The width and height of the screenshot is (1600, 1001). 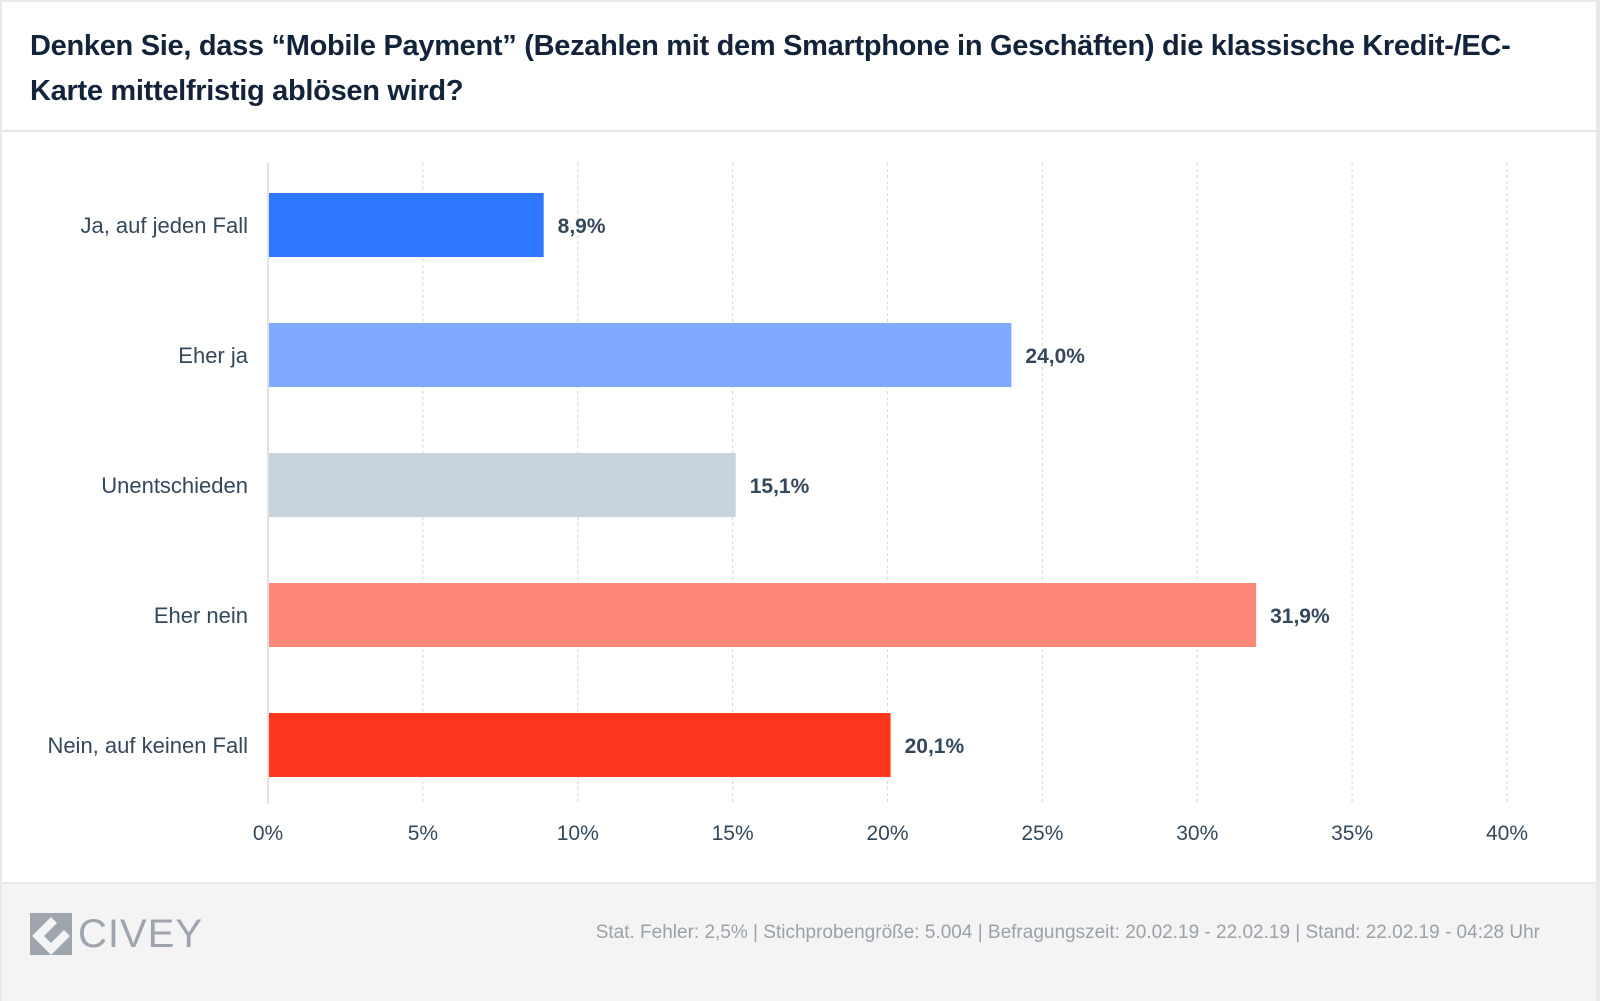 What do you see at coordinates (1055, 356) in the screenshot?
I see `value-label: 24,0%` at bounding box center [1055, 356].